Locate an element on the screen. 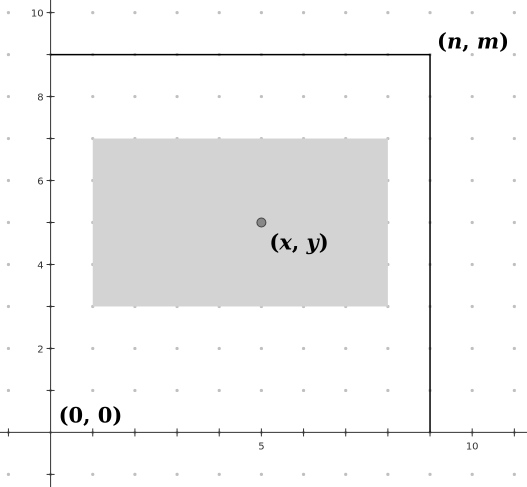  y-tick-label-8: 8 is located at coordinates (40, 98).